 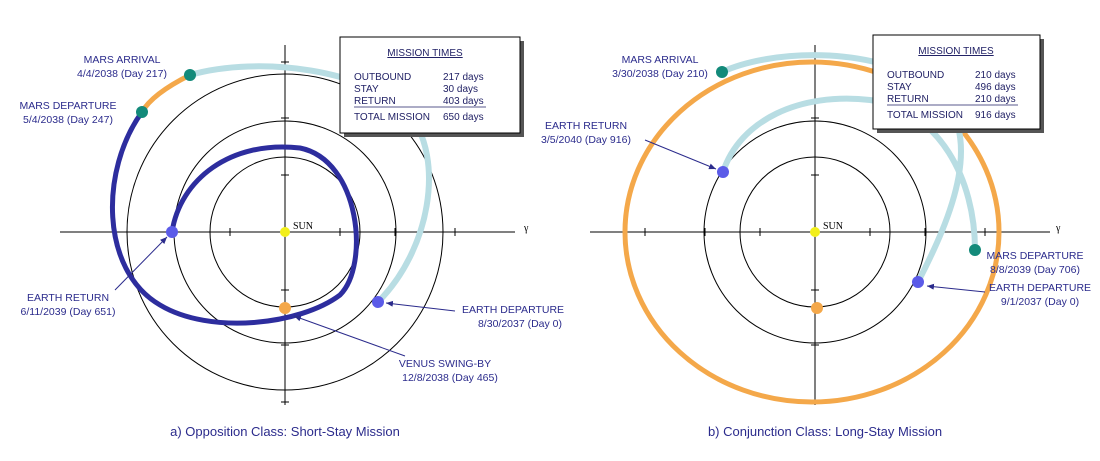 I want to click on event-date: 6/11/2039 (Day 651), so click(x=68, y=312).